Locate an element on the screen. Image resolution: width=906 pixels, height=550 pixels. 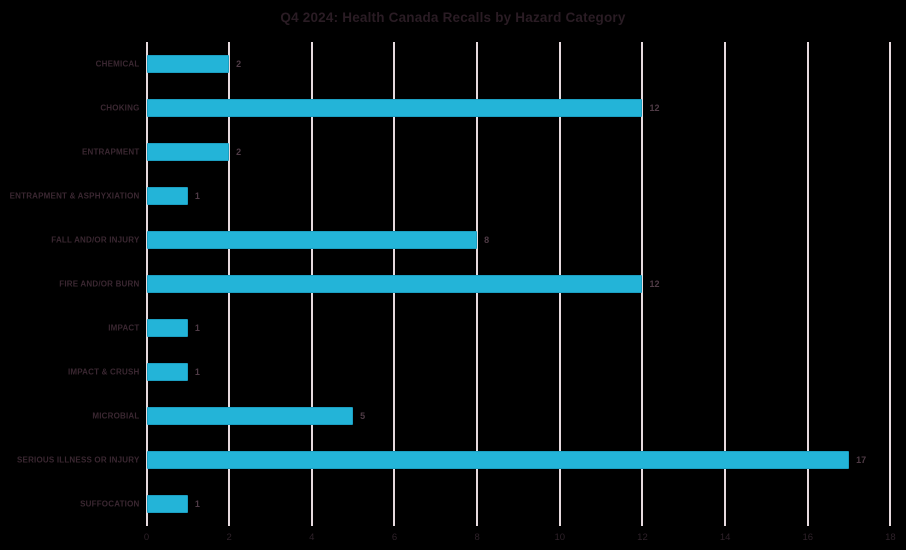
category-label: IMPACT is located at coordinates (124, 328).